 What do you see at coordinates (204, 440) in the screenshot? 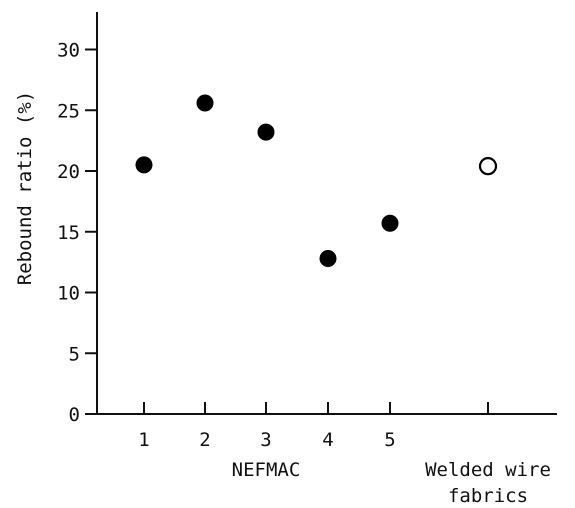
I see `x-tick-label: 2` at bounding box center [204, 440].